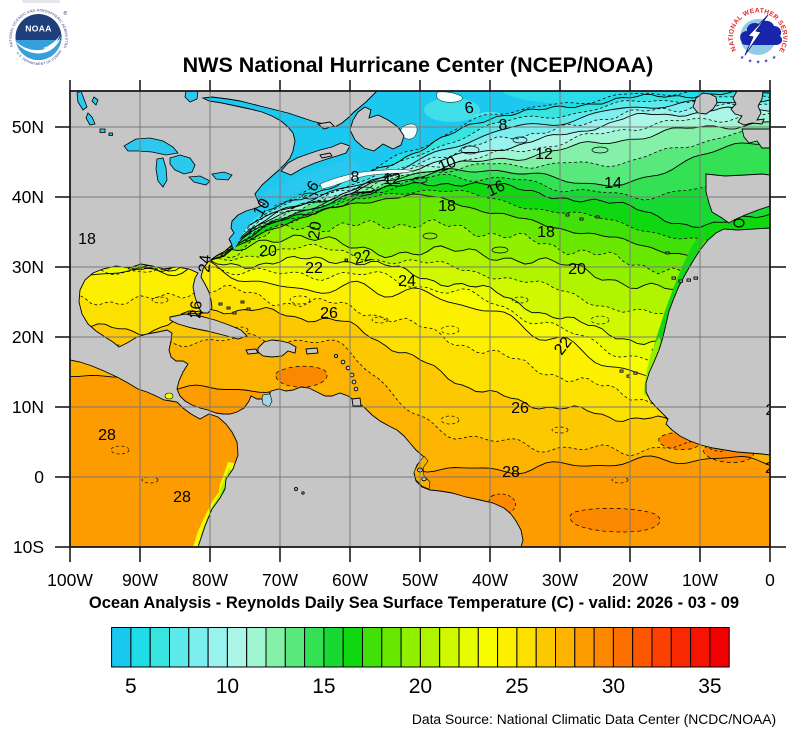 Image resolution: width=800 pixels, height=737 pixels. What do you see at coordinates (420, 580) in the screenshot?
I see `svg-text: 50W` at bounding box center [420, 580].